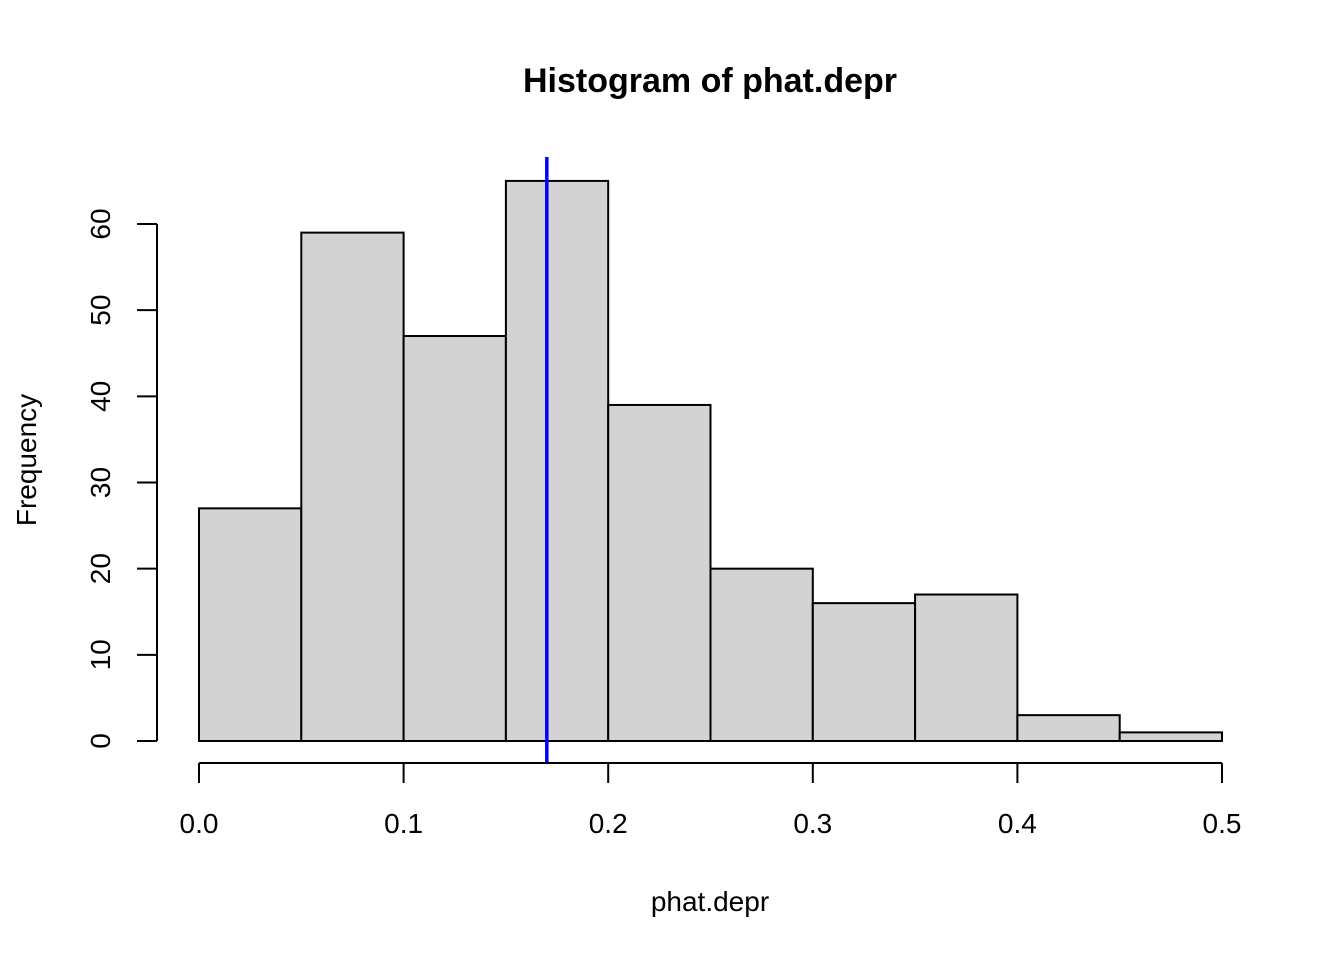 Image resolution: width=1344 pixels, height=960 pixels. I want to click on y-tick-label: 50, so click(100, 310).